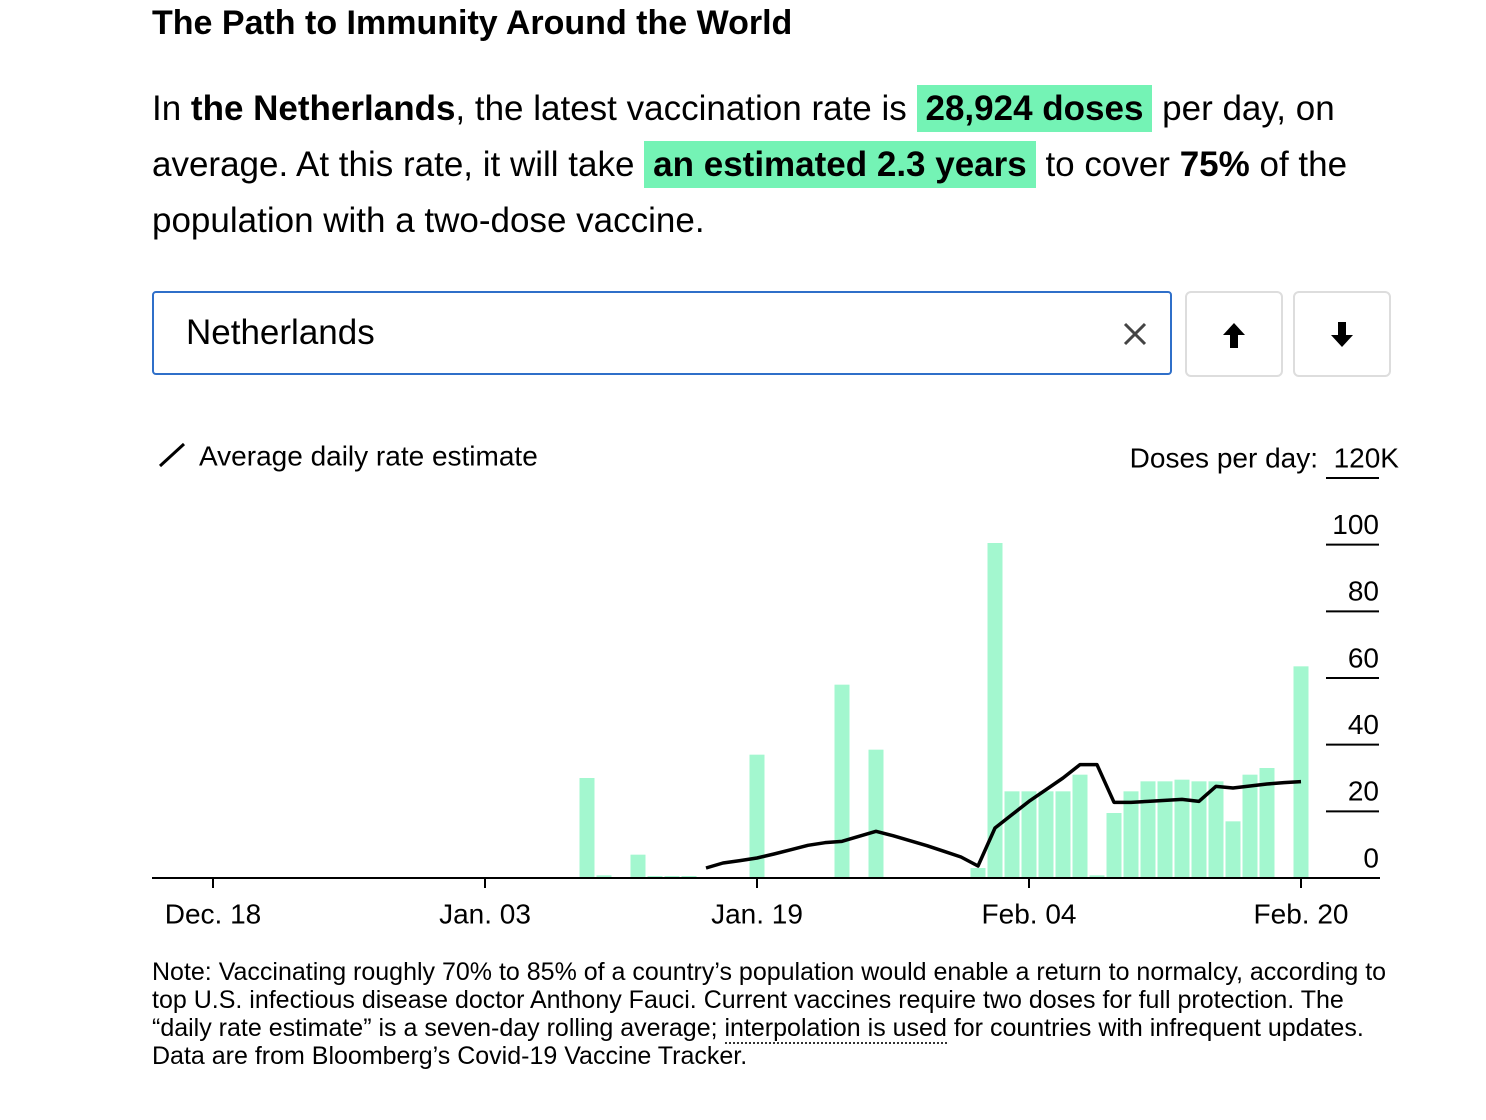 This screenshot has height=1120, width=1486. What do you see at coordinates (172, 455) in the screenshot?
I see `legend-icon` at bounding box center [172, 455].